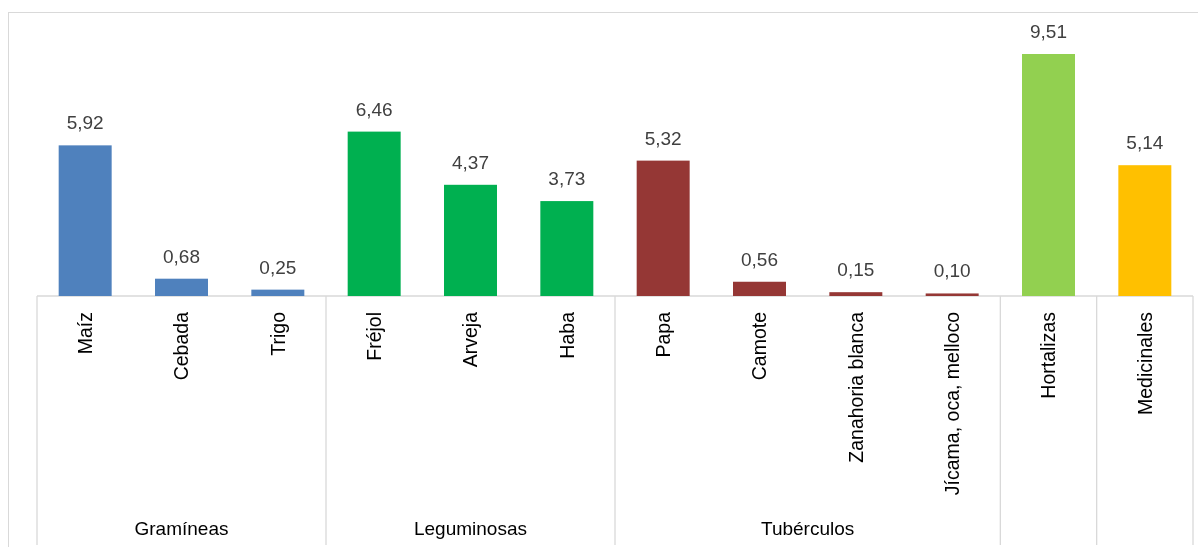 The width and height of the screenshot is (1198, 547). What do you see at coordinates (808, 528) in the screenshot?
I see `text: Tubérculos` at bounding box center [808, 528].